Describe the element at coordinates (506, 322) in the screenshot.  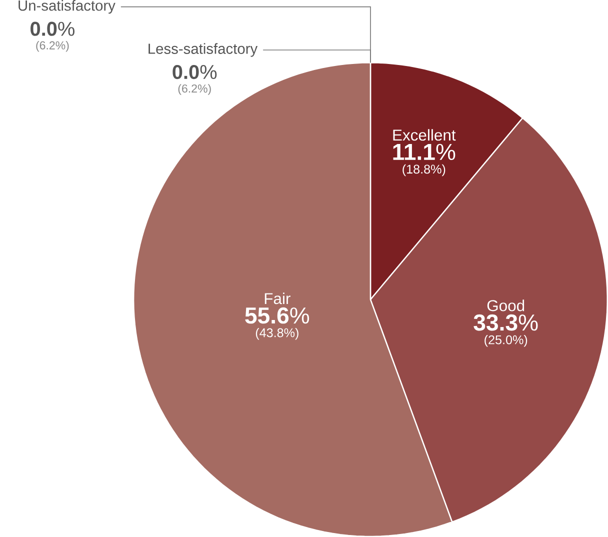
I see `data-label: 33.3%` at that location.